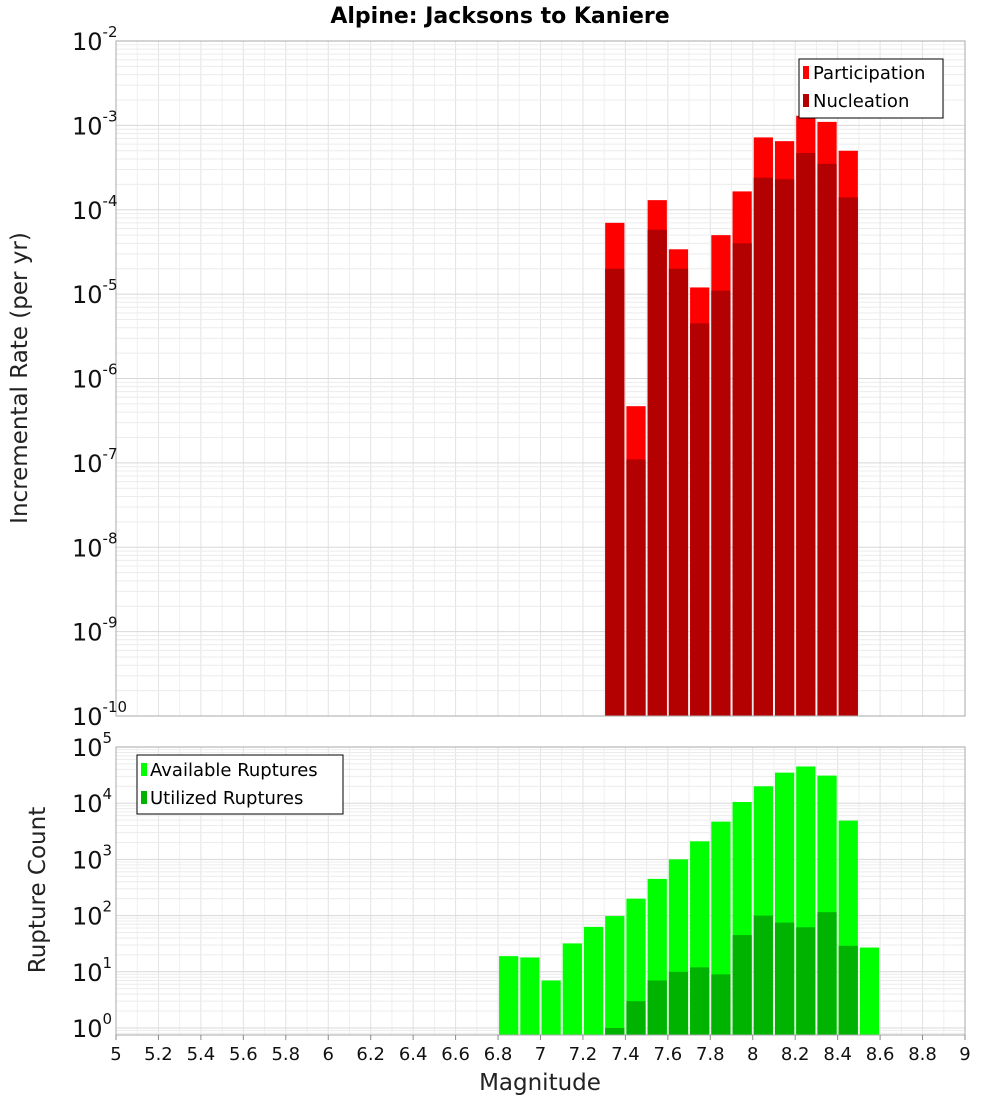 The image size is (1000, 1100). I want to click on nucleation-legend-swatch, so click(806, 100).